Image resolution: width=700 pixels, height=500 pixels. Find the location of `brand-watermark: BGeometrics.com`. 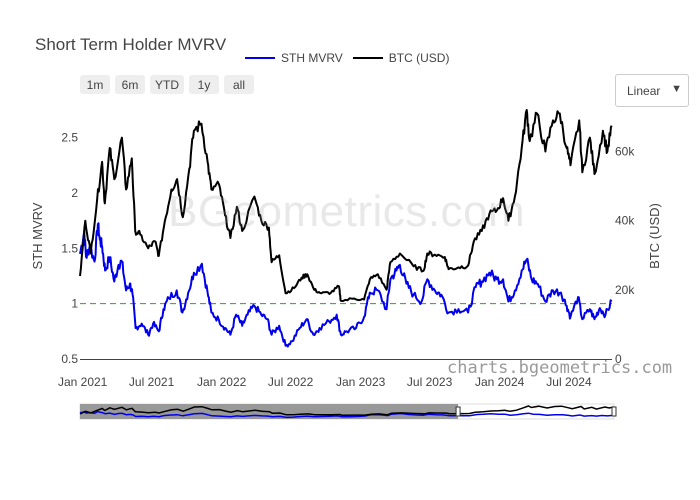

brand-watermark: BGeometrics.com is located at coordinates (347, 211).